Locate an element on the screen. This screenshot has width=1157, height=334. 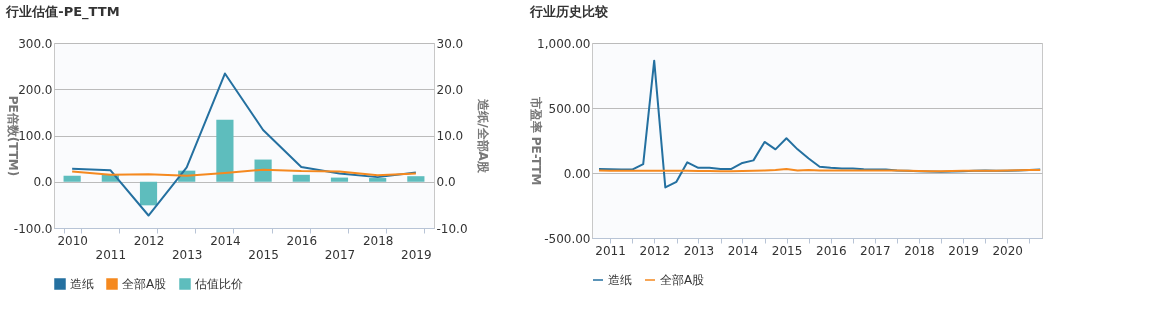
y2-tick-label: 30.0 is located at coordinates (450, 43).